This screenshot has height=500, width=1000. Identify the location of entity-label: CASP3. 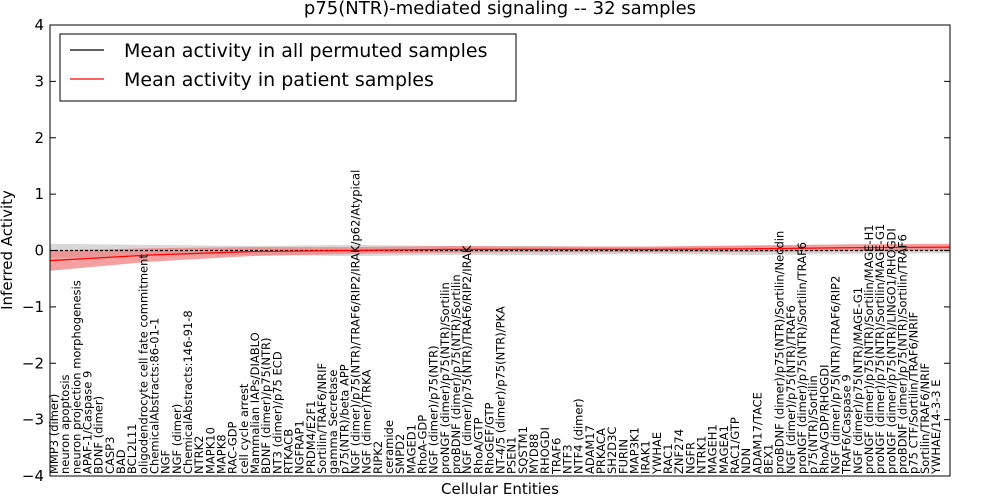
(110, 455).